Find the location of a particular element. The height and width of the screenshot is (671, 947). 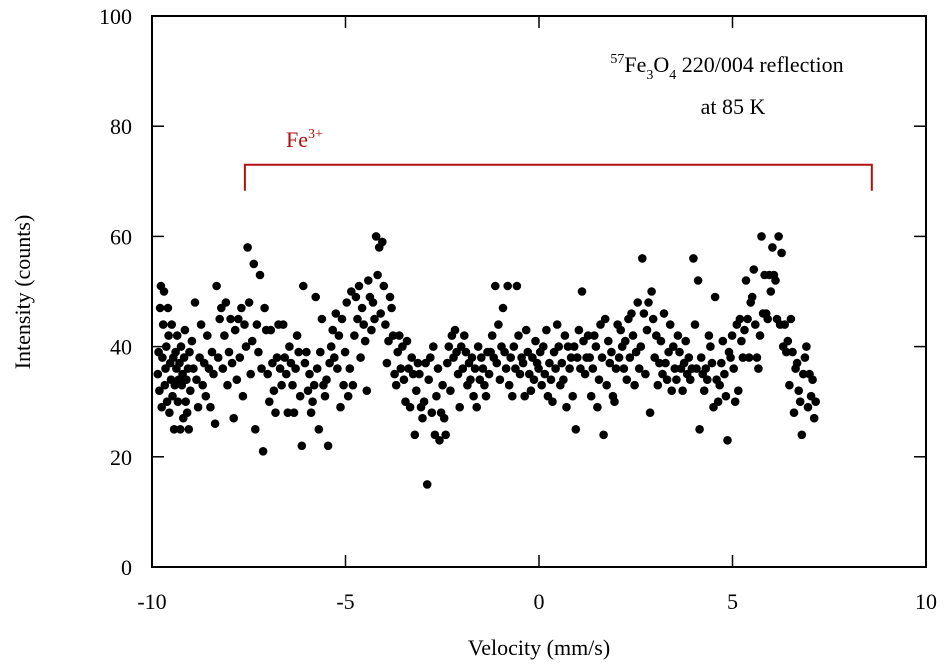

x-tick-label: 5 is located at coordinates (732, 601).